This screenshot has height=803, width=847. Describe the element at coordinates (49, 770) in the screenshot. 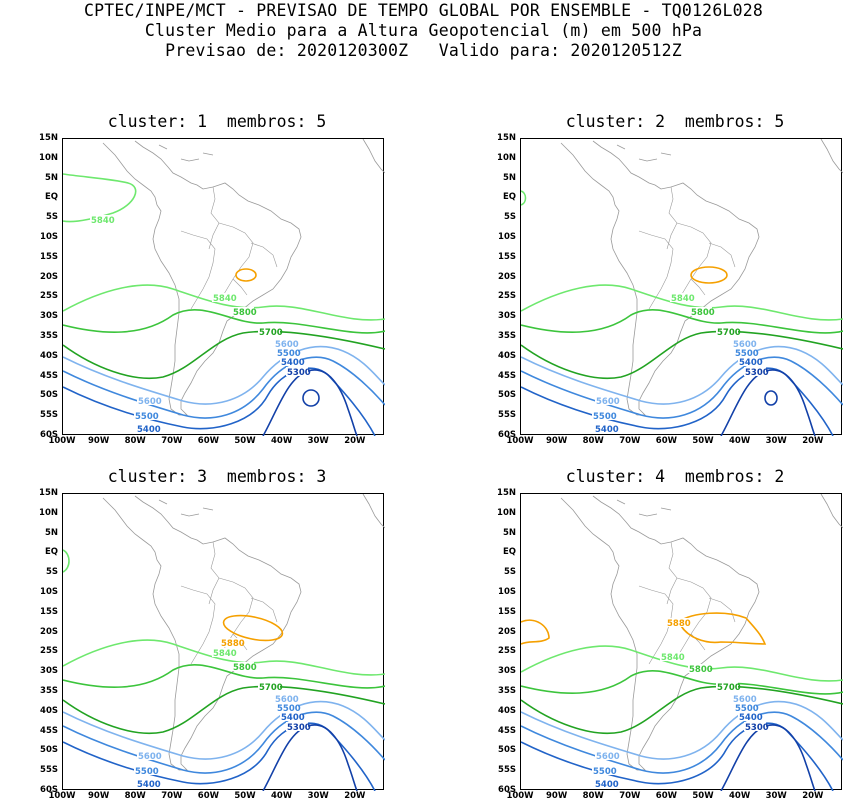

I see `latitude-label: 55S` at that location.